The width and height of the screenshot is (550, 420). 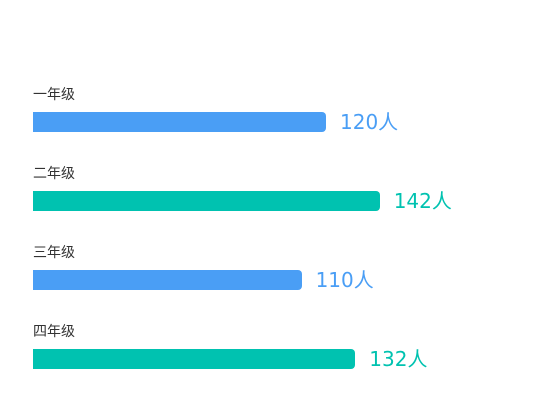 What do you see at coordinates (54, 174) in the screenshot?
I see `category-label: 二年级` at bounding box center [54, 174].